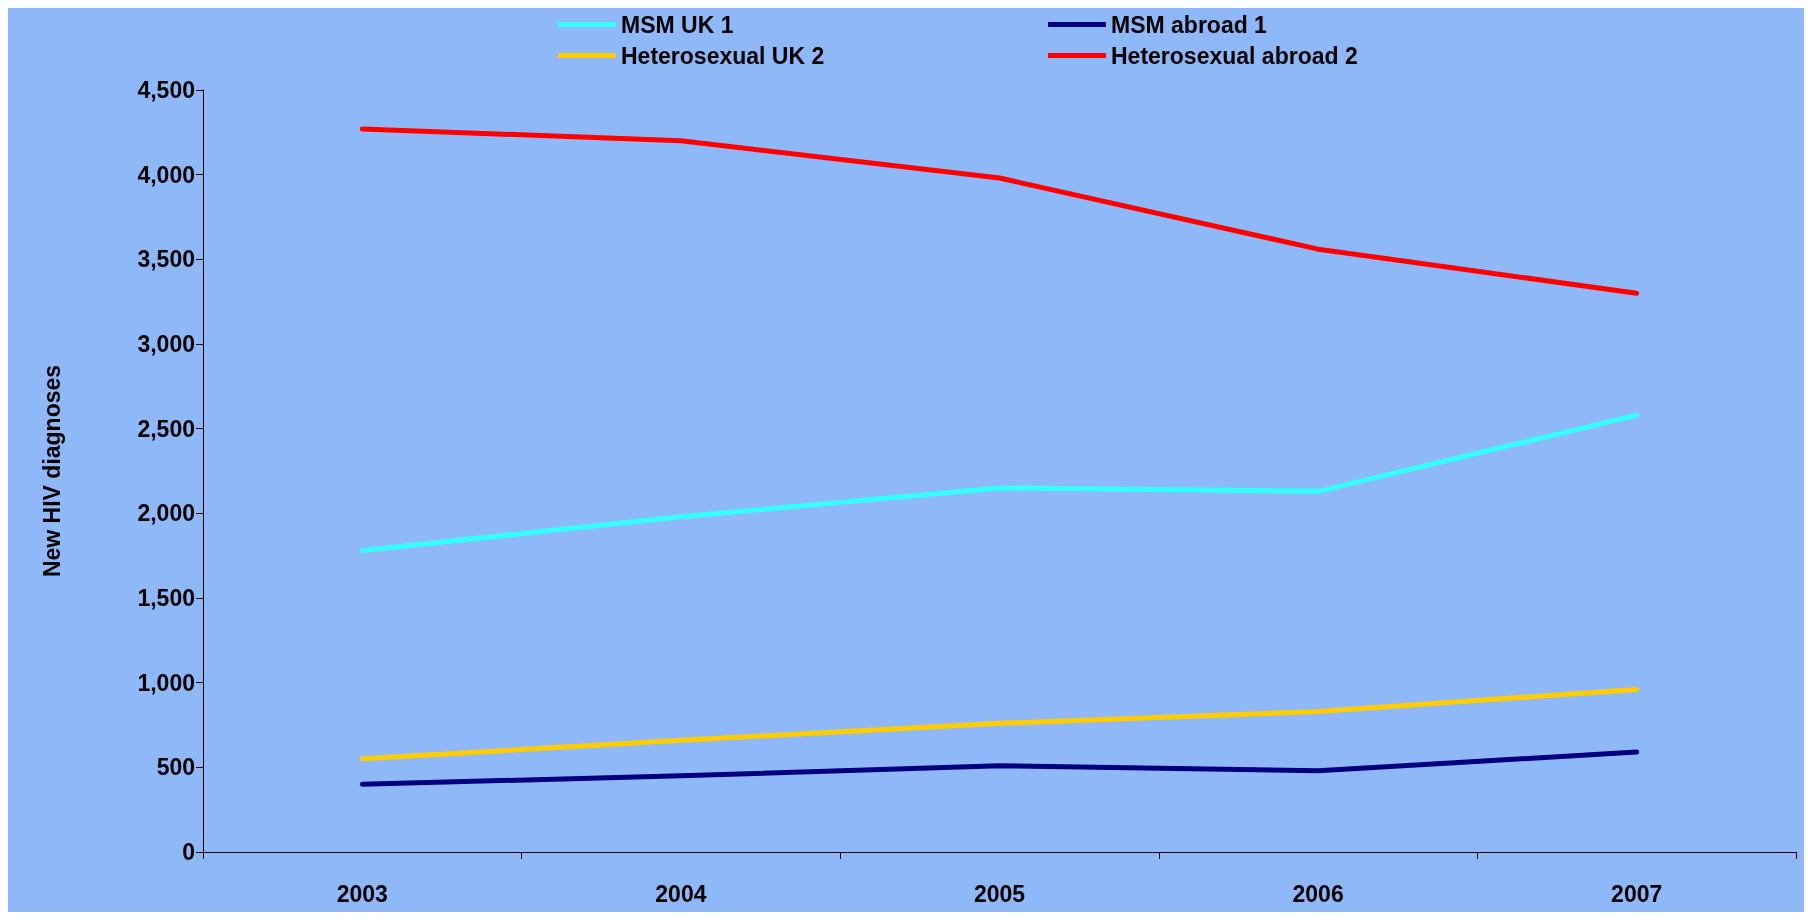 This screenshot has width=1812, height=920. Describe the element at coordinates (166, 682) in the screenshot. I see `y-tick-label: 1,000` at that location.